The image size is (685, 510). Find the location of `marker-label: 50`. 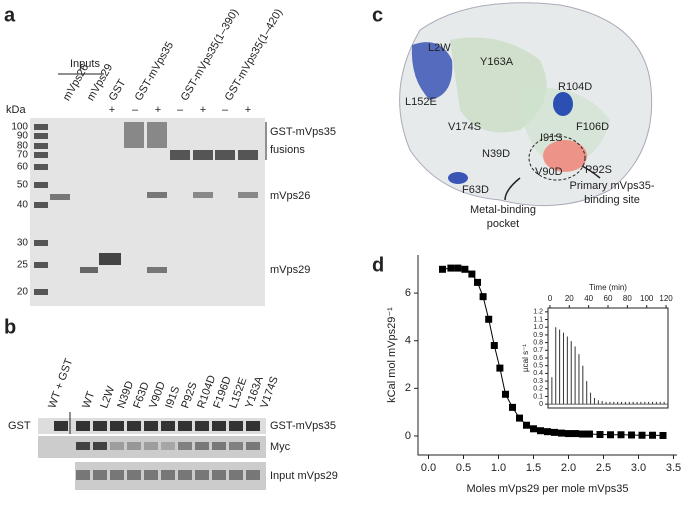

marker-label: 50 is located at coordinates (23, 185).